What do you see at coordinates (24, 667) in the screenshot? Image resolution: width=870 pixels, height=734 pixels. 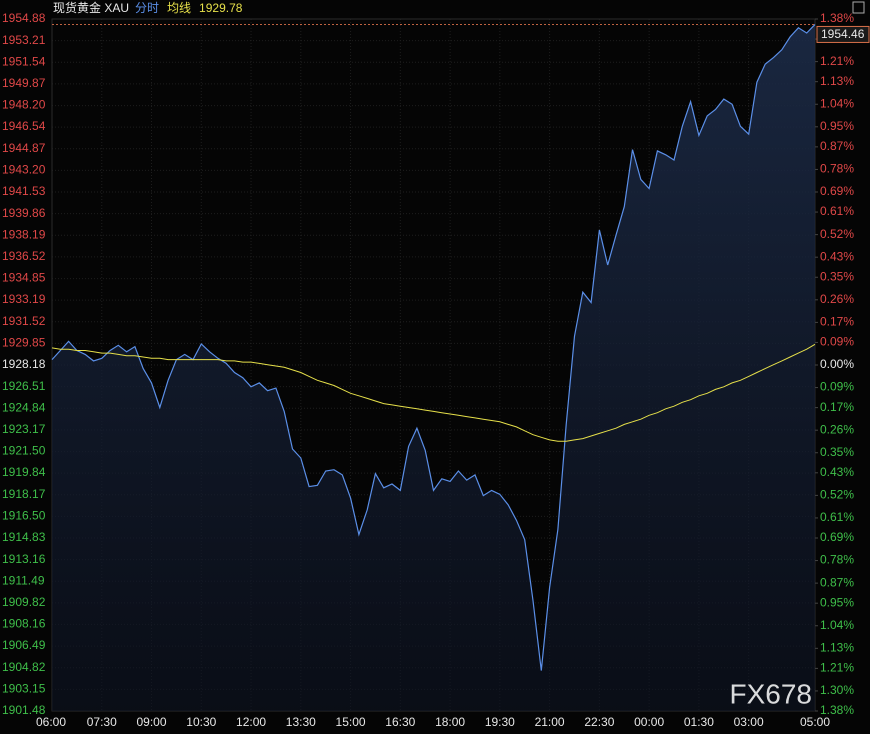 I see `y-tick-label: 1904.82` at bounding box center [24, 667].